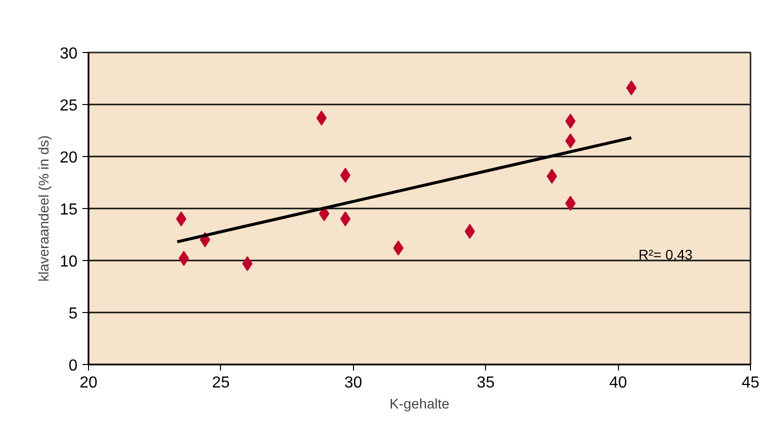 The image size is (768, 426). I want to click on x-tick-label: 45, so click(751, 383).